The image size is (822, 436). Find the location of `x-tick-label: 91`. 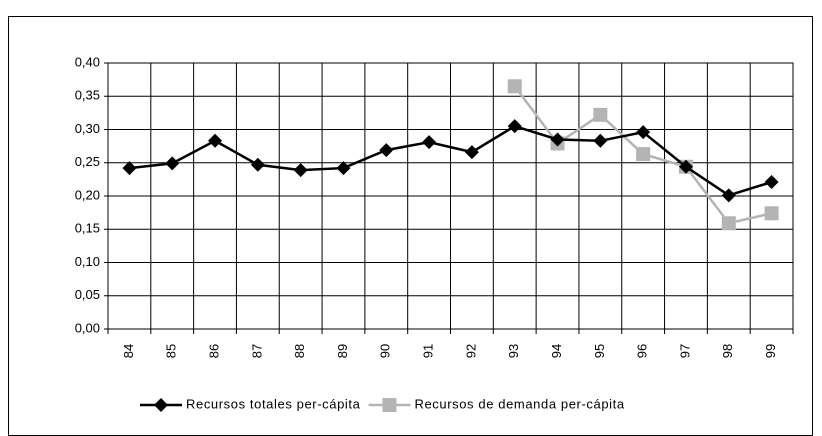

x-tick-label: 91 is located at coordinates (428, 351).